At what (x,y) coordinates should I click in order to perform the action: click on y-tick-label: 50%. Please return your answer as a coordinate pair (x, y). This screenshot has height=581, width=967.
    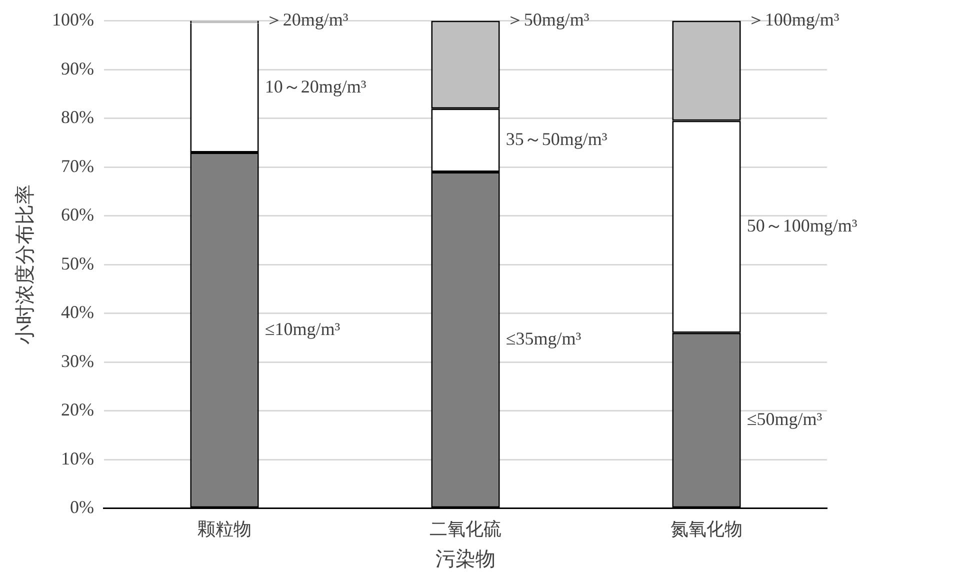
    Looking at the image, I should click on (77, 263).